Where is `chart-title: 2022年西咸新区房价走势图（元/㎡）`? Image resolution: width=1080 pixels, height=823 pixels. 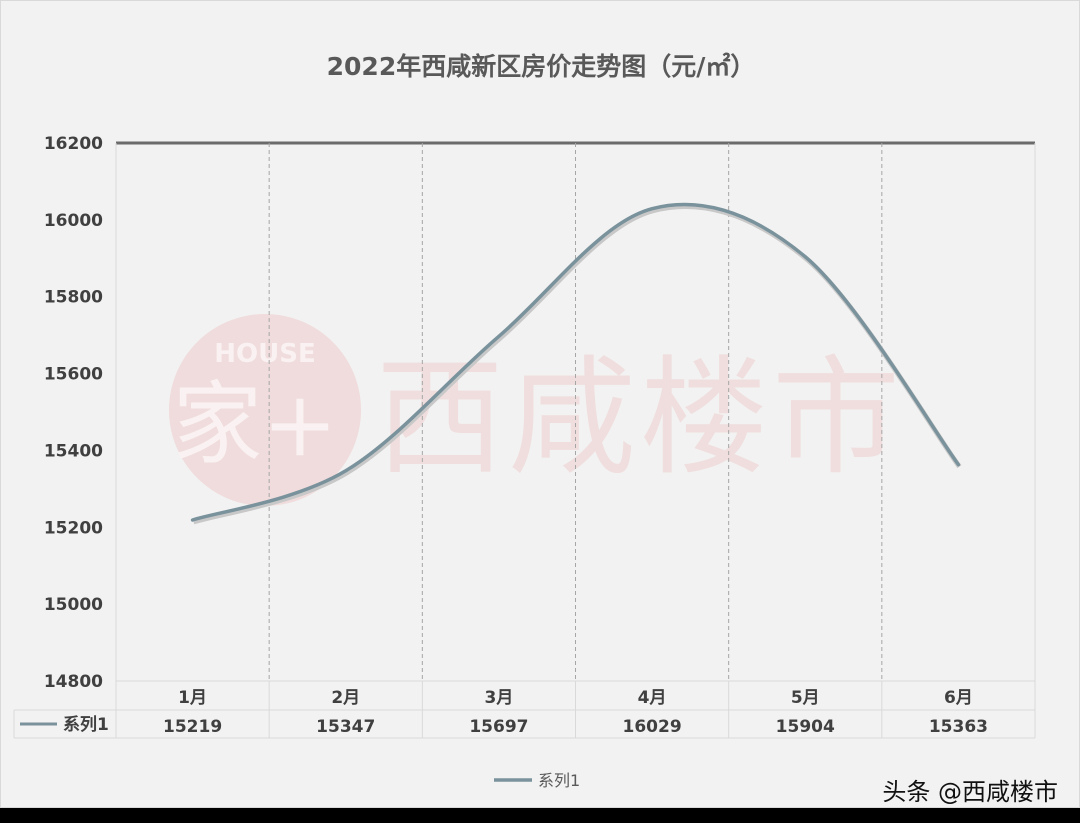 chart-title: 2022年西咸新区房价走势图（元/㎡） is located at coordinates (541, 66).